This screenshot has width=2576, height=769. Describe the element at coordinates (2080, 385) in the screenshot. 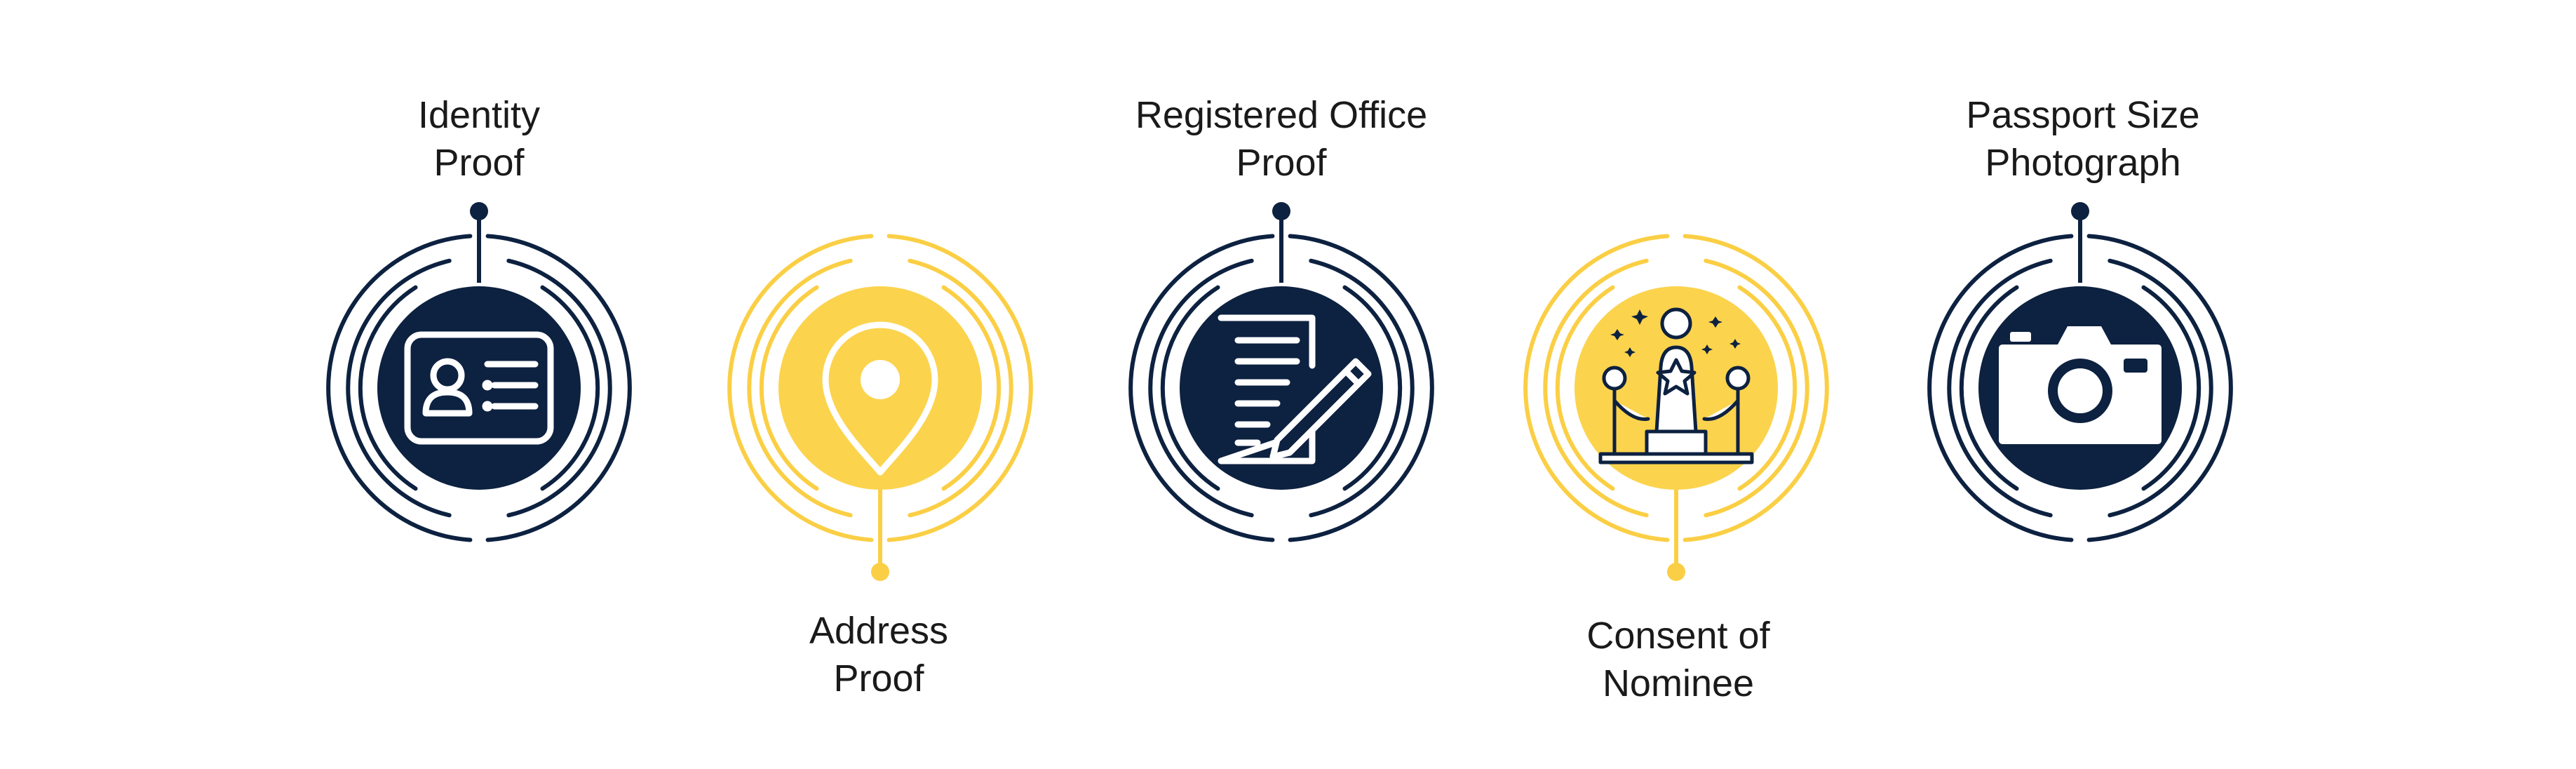

I see `camera-icon` at that location.